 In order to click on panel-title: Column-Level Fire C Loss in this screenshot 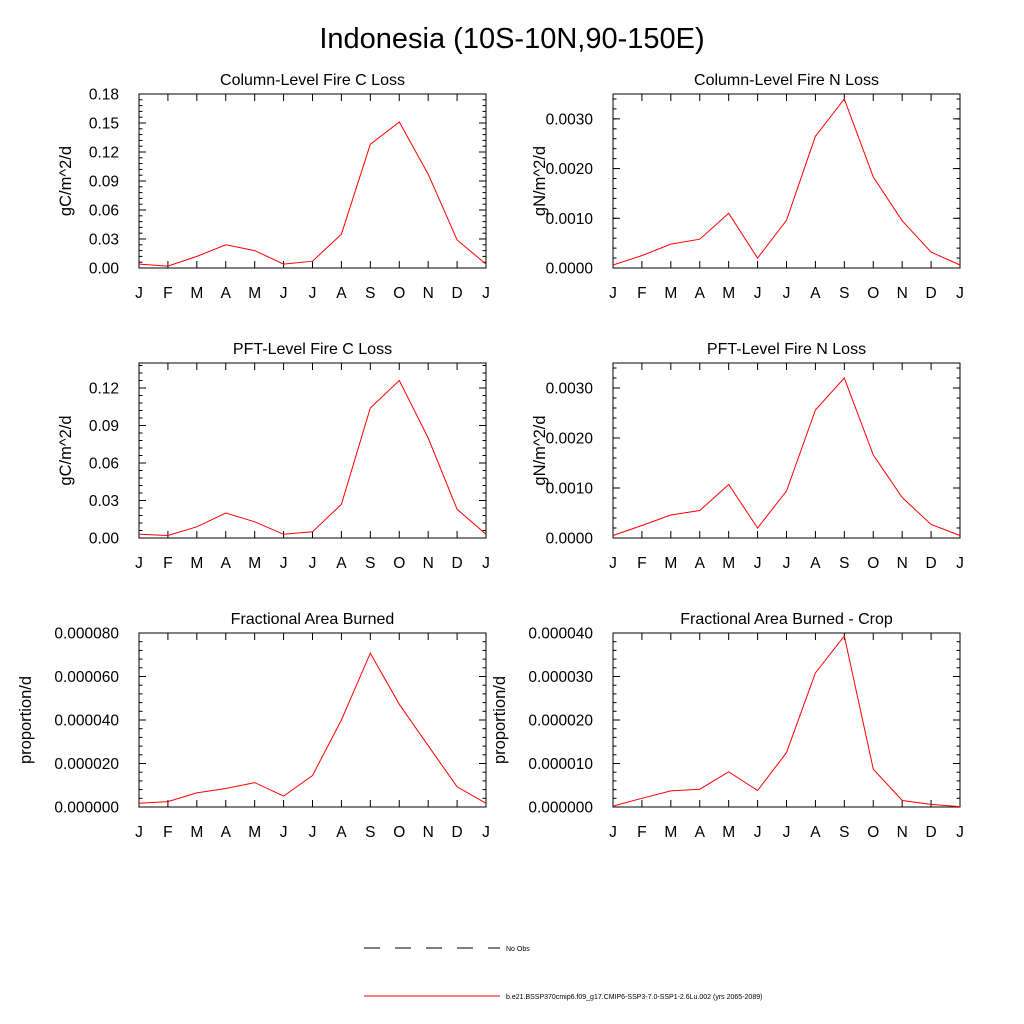, I will do `click(312, 80)`.